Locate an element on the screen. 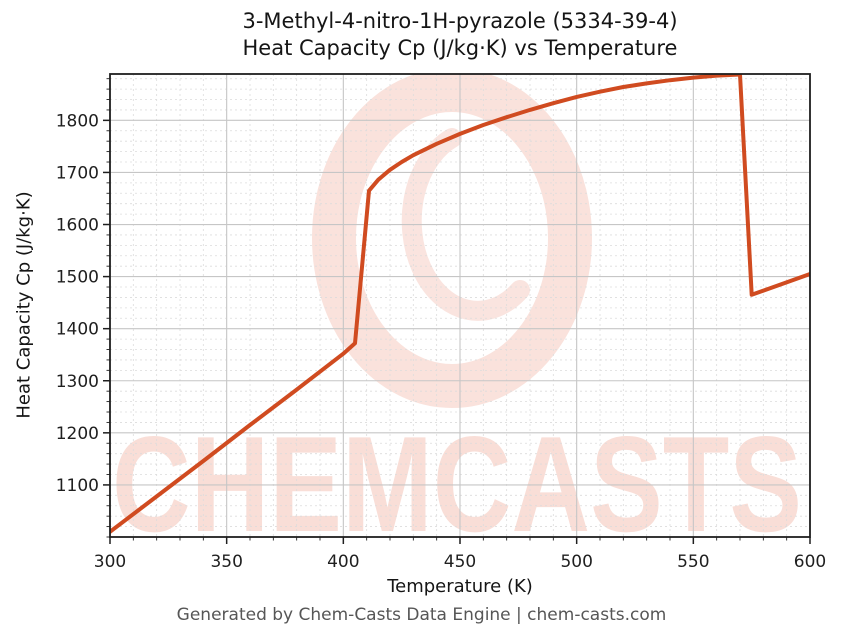 This screenshot has height=644, width=843. y-tick-label: 1400 is located at coordinates (77, 330).